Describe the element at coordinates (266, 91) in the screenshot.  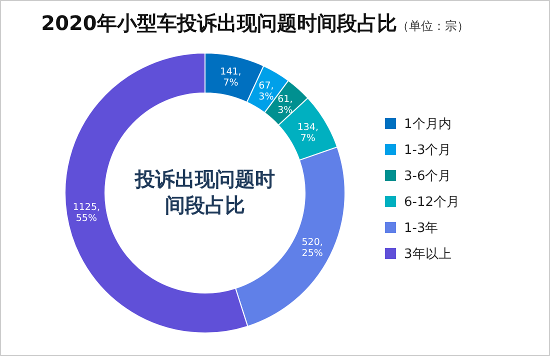
I see `data-label: 67, 3%` at that location.